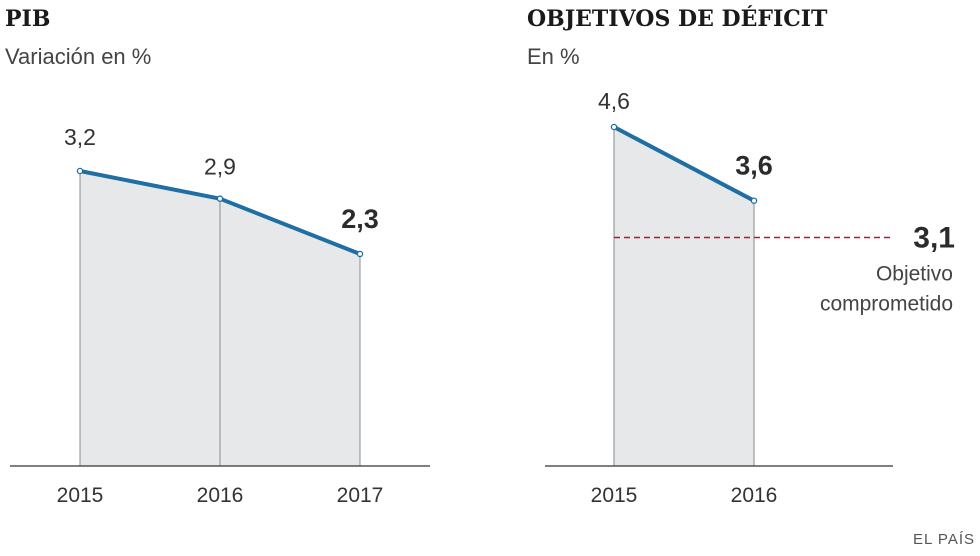 This screenshot has width=980, height=556. I want to click on area-fill, so click(684, 296).